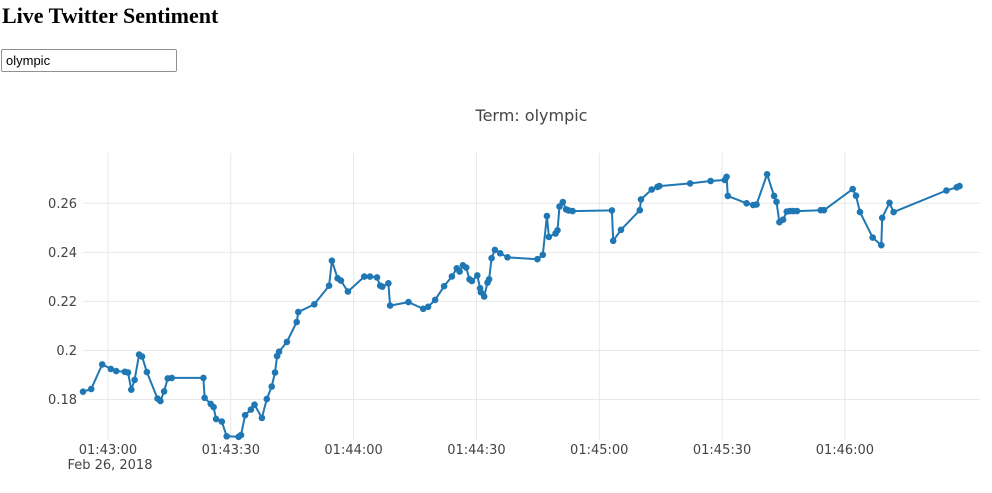 Image resolution: width=992 pixels, height=493 pixels. Describe the element at coordinates (599, 450) in the screenshot. I see `x-tick-label: 01:45:00` at that location.